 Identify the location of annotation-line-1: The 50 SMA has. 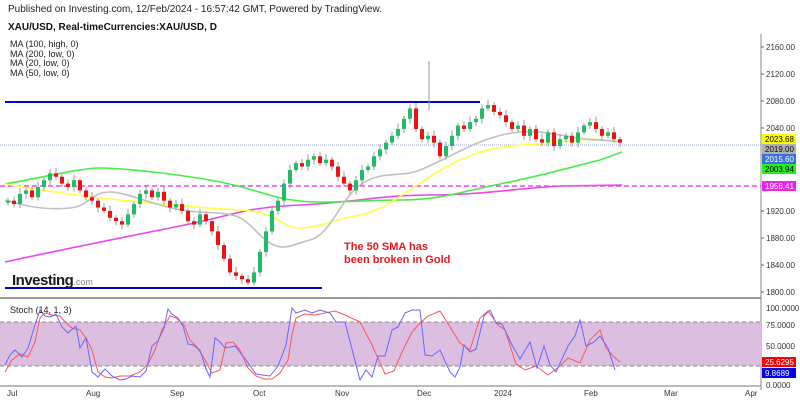
(386, 247).